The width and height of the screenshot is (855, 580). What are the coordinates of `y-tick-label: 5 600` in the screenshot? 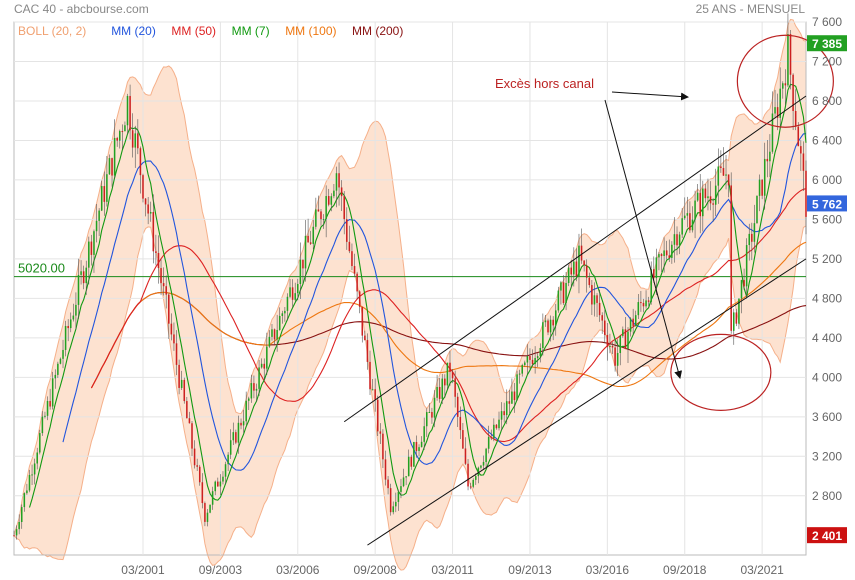 It's located at (827, 219).